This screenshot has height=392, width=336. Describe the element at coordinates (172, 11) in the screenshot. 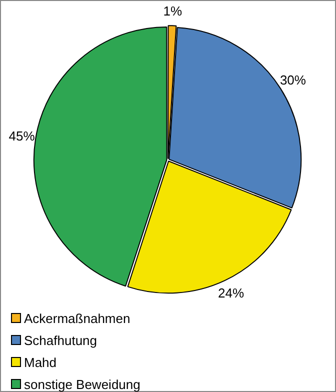

I see `data-label: 1%` at that location.